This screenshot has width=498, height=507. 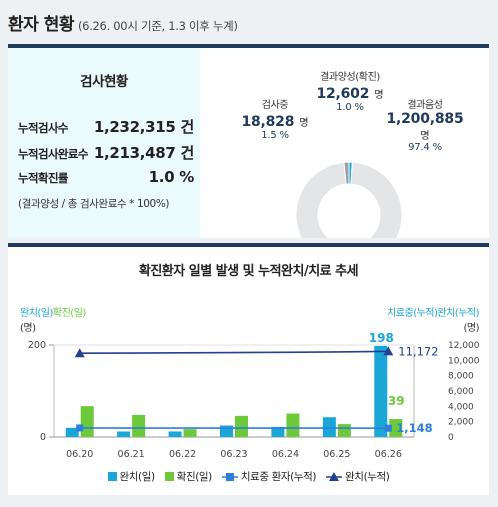 I want to click on x-tick-label: 06.22, so click(x=182, y=454).